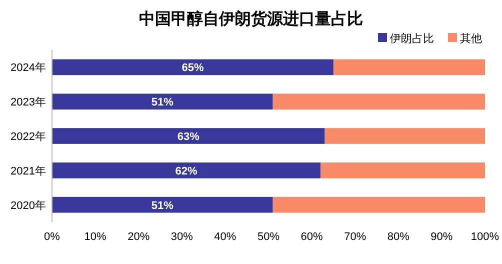 Image resolution: width=502 pixels, height=264 pixels. I want to click on data-label: 65%, so click(193, 68).